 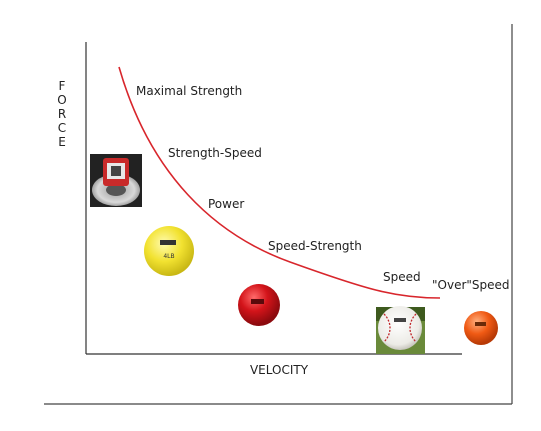 What do you see at coordinates (215, 153) in the screenshot?
I see `zone-label-strength-speed: Strength-Speed` at bounding box center [215, 153].